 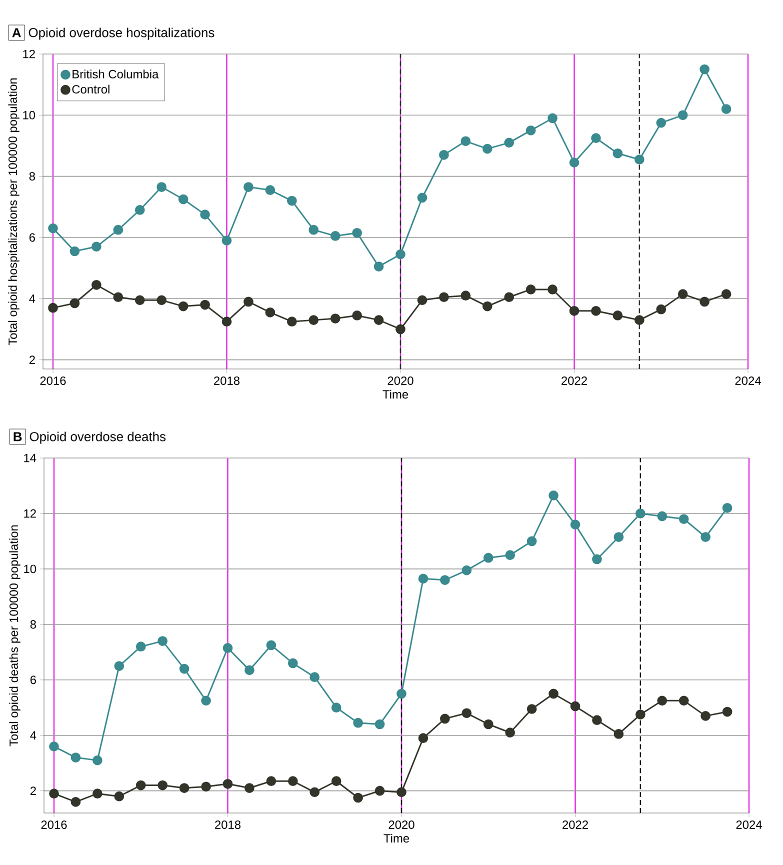 I want to click on x-tick-label: 2020, so click(x=401, y=380).